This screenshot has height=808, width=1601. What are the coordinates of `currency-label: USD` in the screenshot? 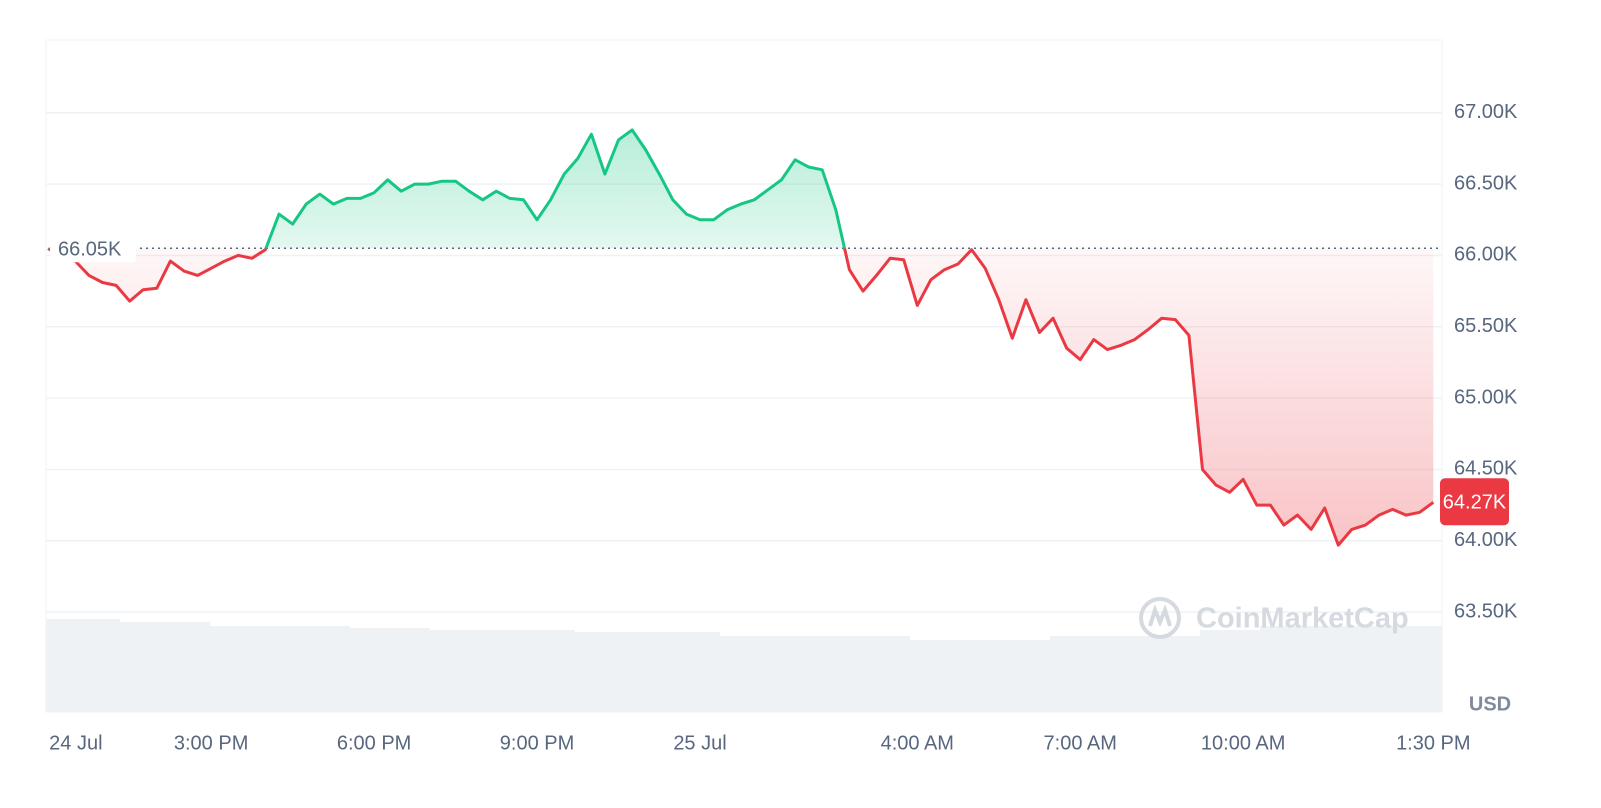 It's located at (1490, 704).